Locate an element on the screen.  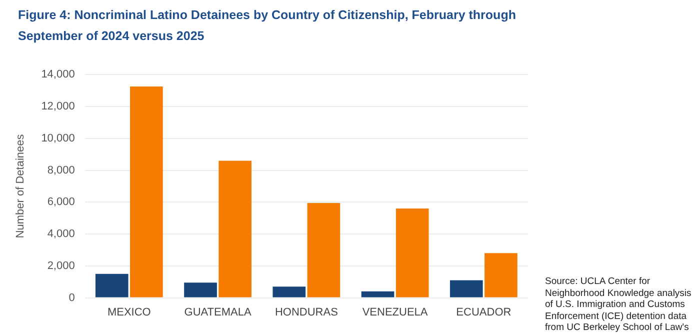
x-tick-label: MEXICO is located at coordinates (129, 312).